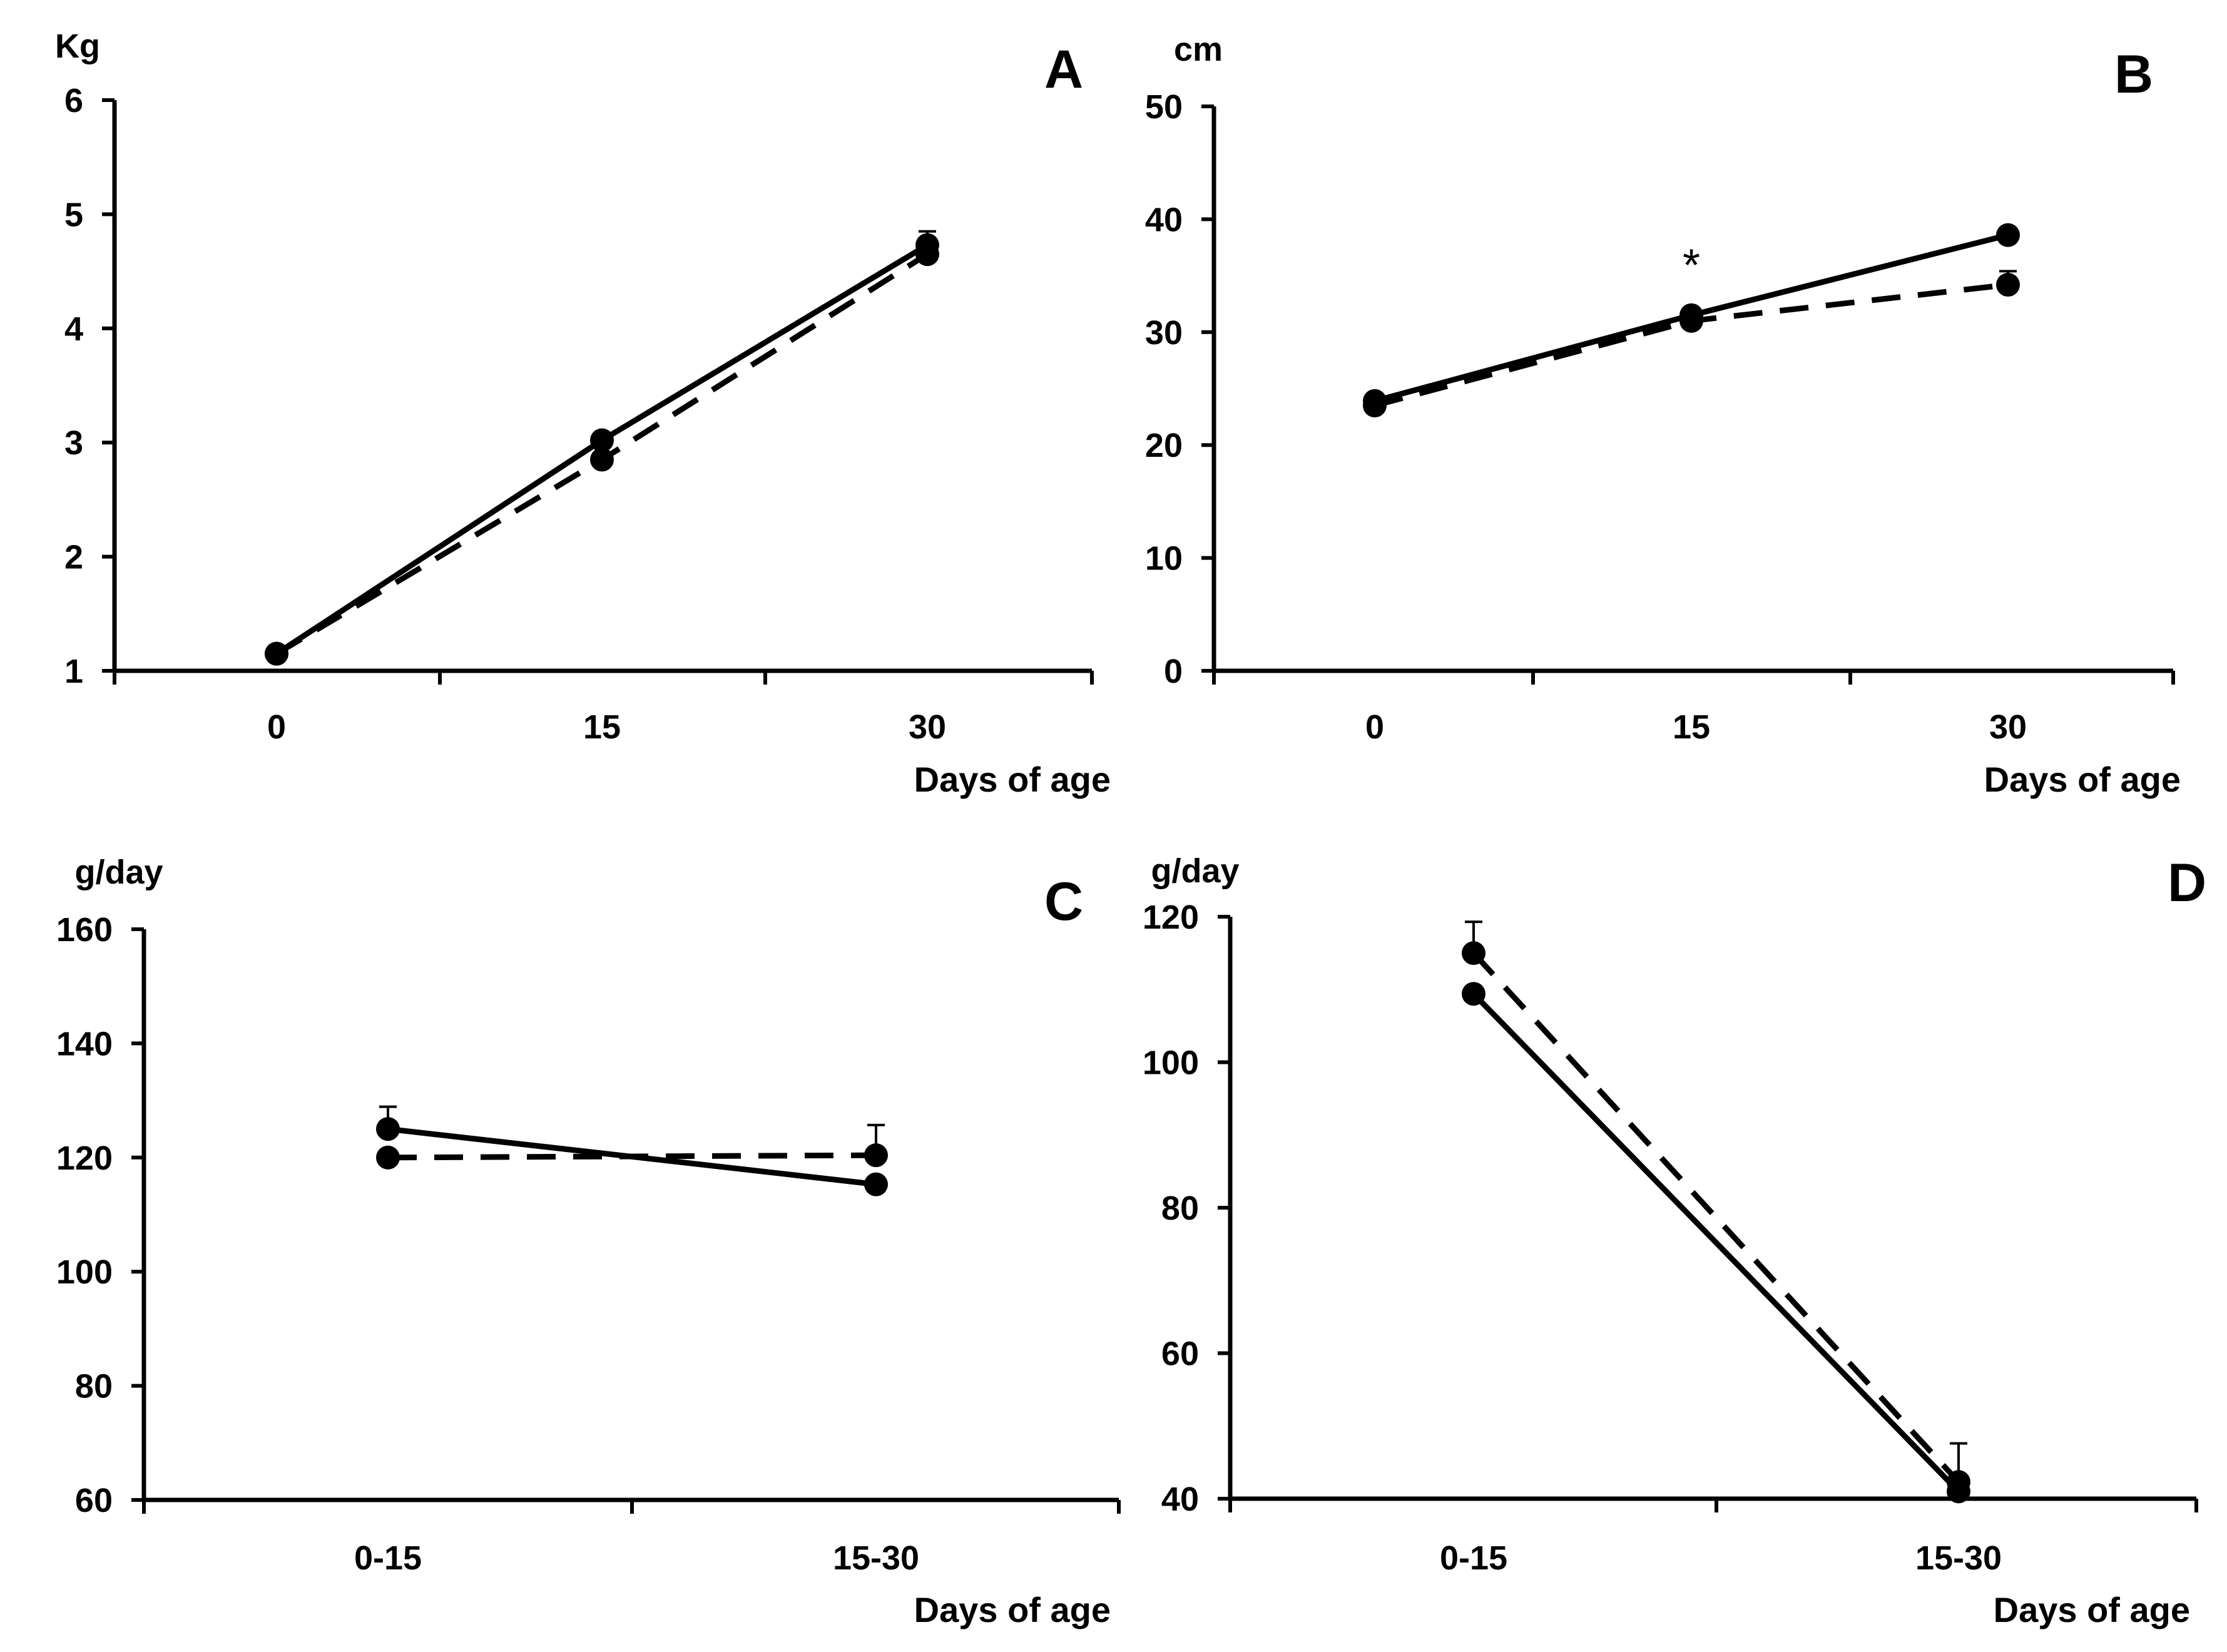  I want to click on y-tick-label: 5, so click(73, 214).